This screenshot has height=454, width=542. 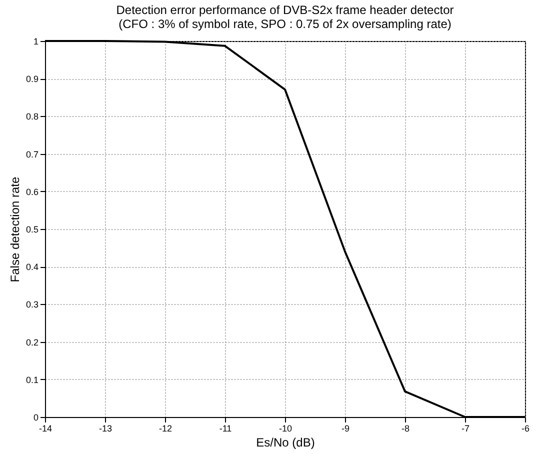 What do you see at coordinates (32, 379) in the screenshot?
I see `y-tick-label: 0.1` at bounding box center [32, 379].